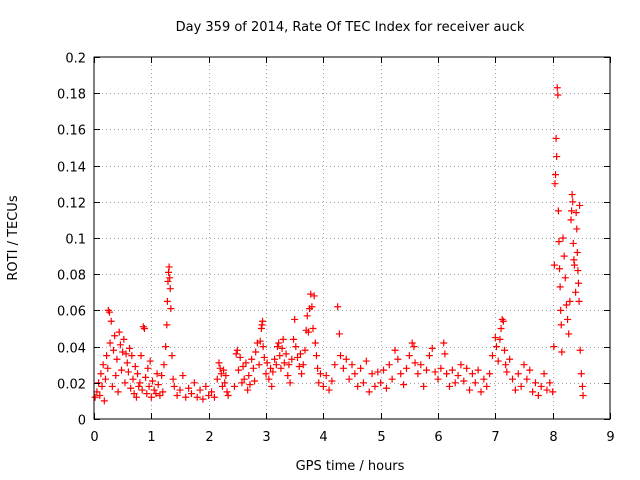 The height and width of the screenshot is (480, 640). What do you see at coordinates (350, 466) in the screenshot?
I see `x-axis-label: GPS time / hours` at bounding box center [350, 466].